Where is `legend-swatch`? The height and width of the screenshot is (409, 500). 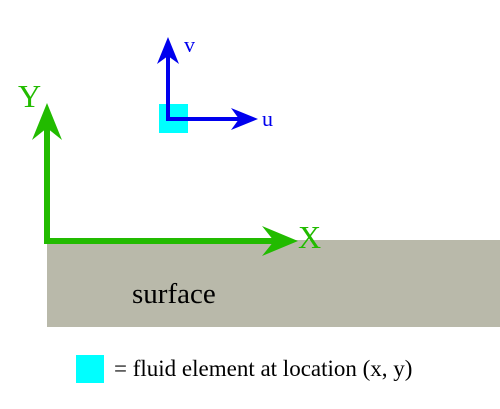
legend-swatch is located at coordinates (90, 369).